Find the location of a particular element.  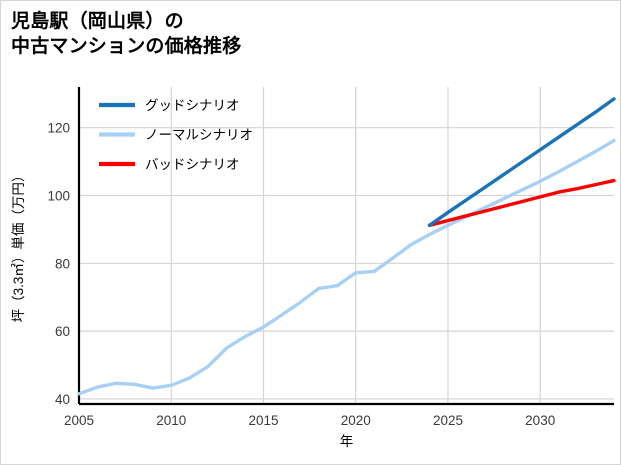

chart-title-line-1: 児島駅（岡山県）の is located at coordinates (97, 21).